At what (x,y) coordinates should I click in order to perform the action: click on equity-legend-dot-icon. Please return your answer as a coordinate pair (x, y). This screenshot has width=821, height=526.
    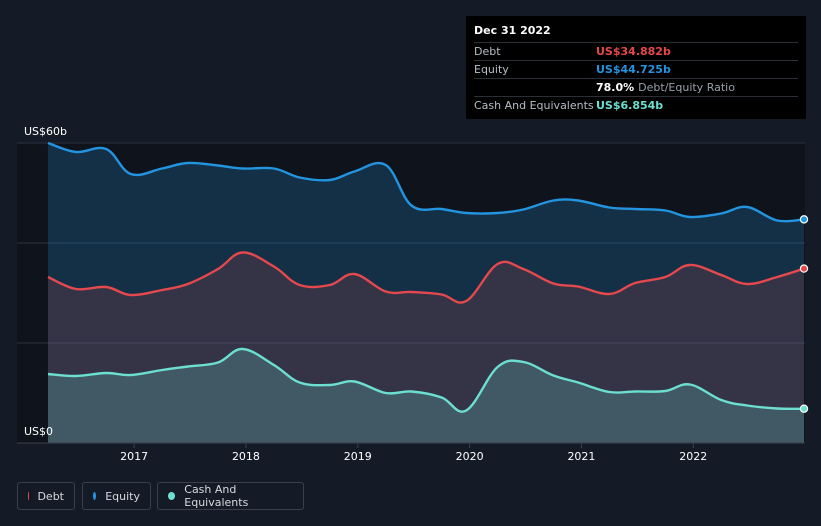
    Looking at the image, I should click on (95, 496).